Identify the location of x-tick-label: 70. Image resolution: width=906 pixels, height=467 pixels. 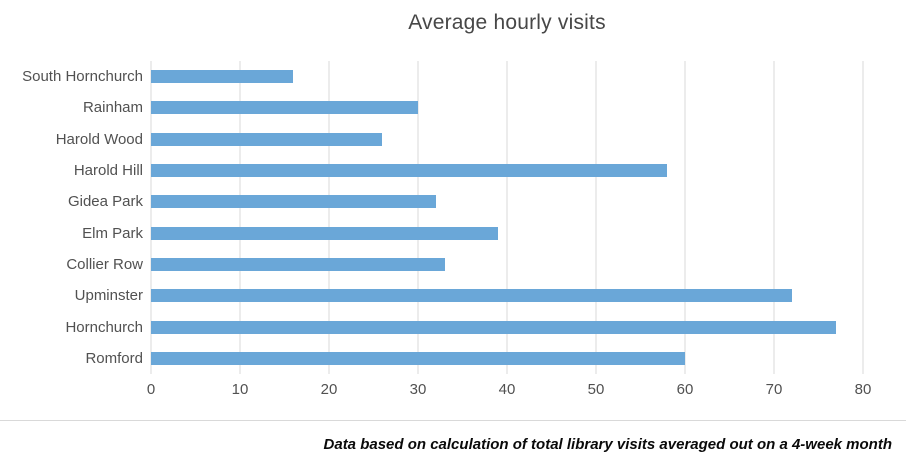
(774, 389).